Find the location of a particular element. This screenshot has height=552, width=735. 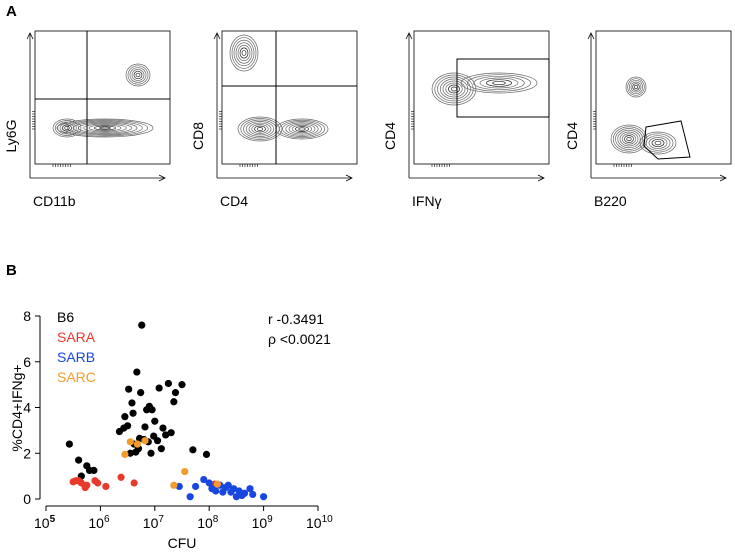

x-tick-label: 10⁷ is located at coordinates (154, 522).